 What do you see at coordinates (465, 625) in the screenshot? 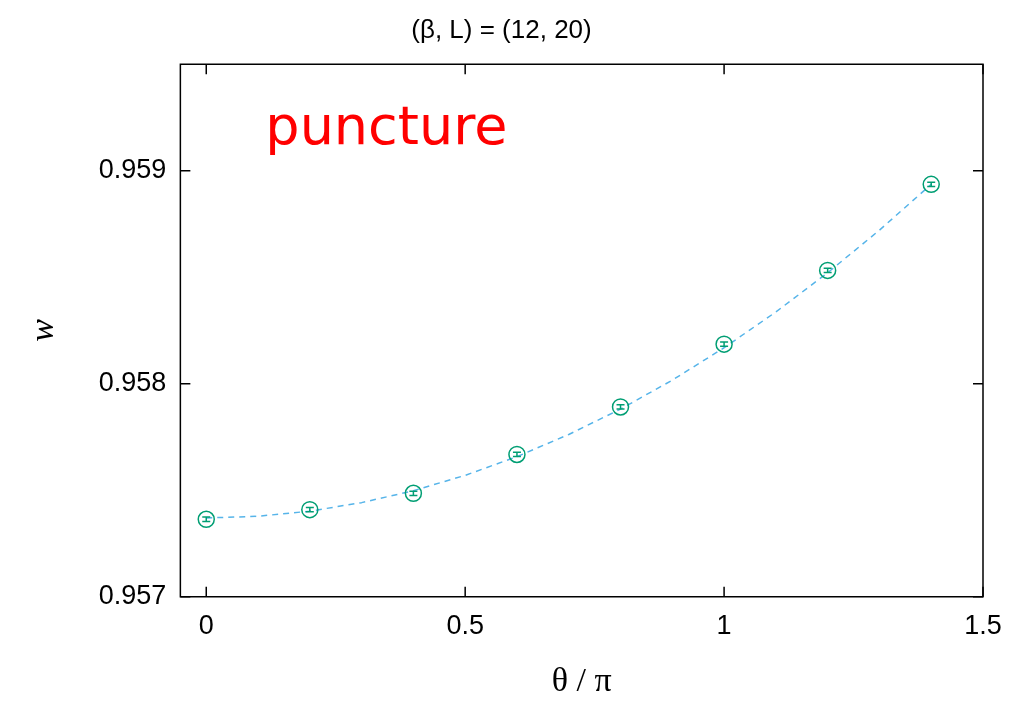
I see `x-tick-label: 0.5` at bounding box center [465, 625].